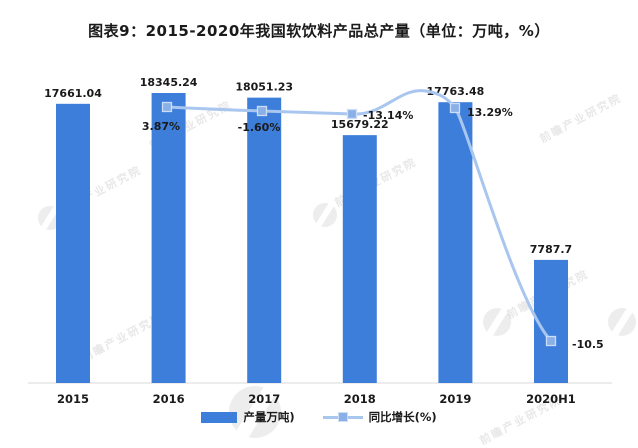  I want to click on line-series-swatch-icon, so click(342, 417).